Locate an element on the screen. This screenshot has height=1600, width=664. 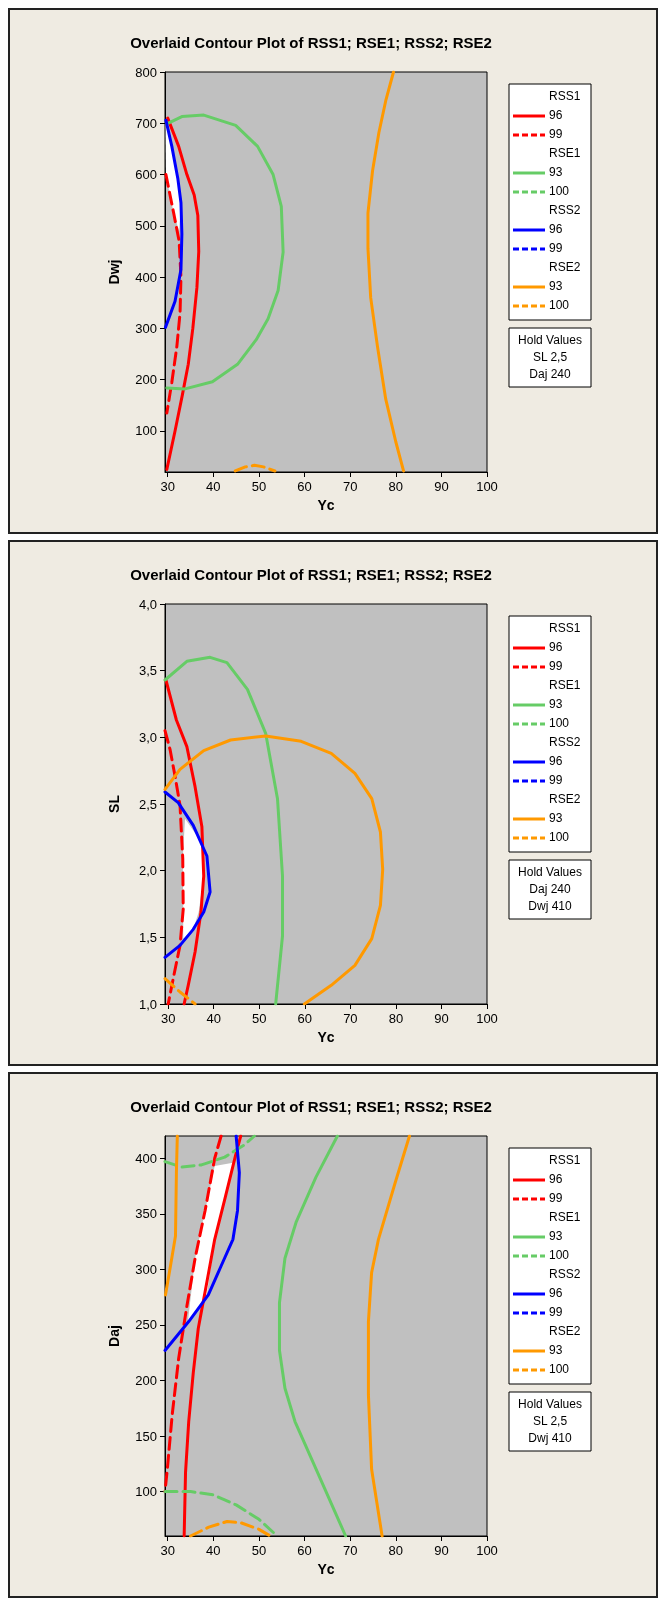
y-tick-label: 100 is located at coordinates (146, 431).